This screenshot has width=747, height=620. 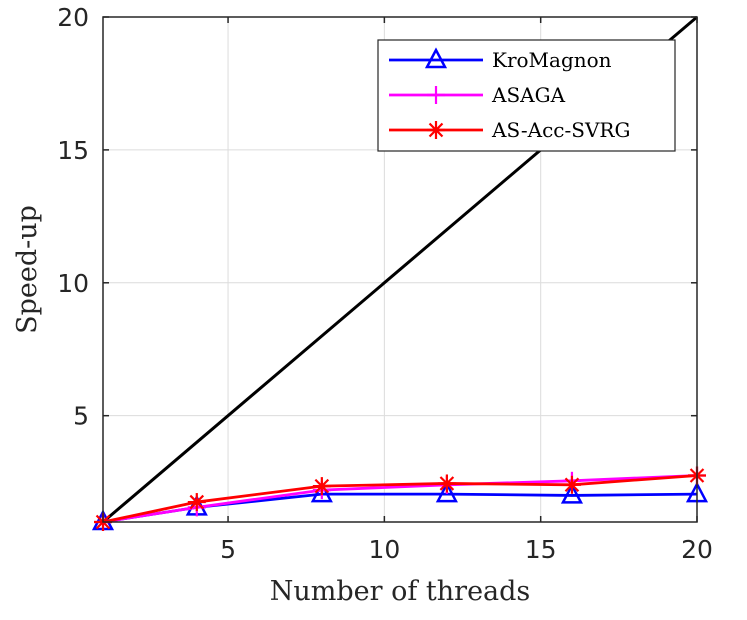 I want to click on legend-label-asaga: ASAGA, so click(x=528, y=95).